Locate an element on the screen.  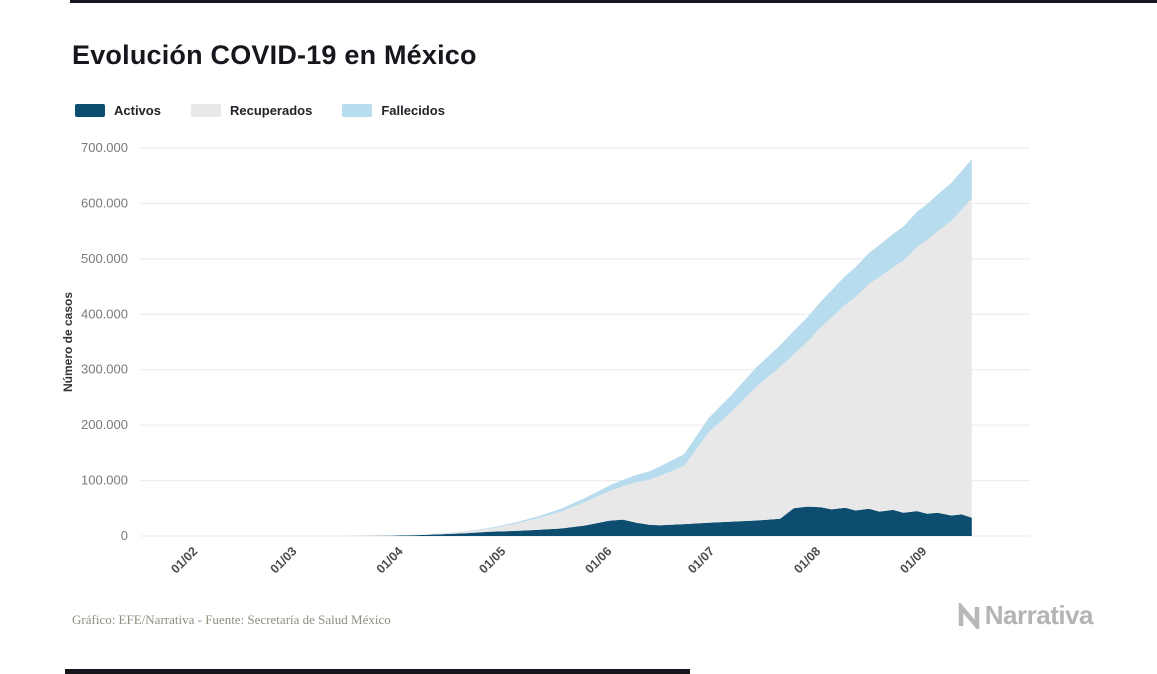
top-rule is located at coordinates (613, 1).